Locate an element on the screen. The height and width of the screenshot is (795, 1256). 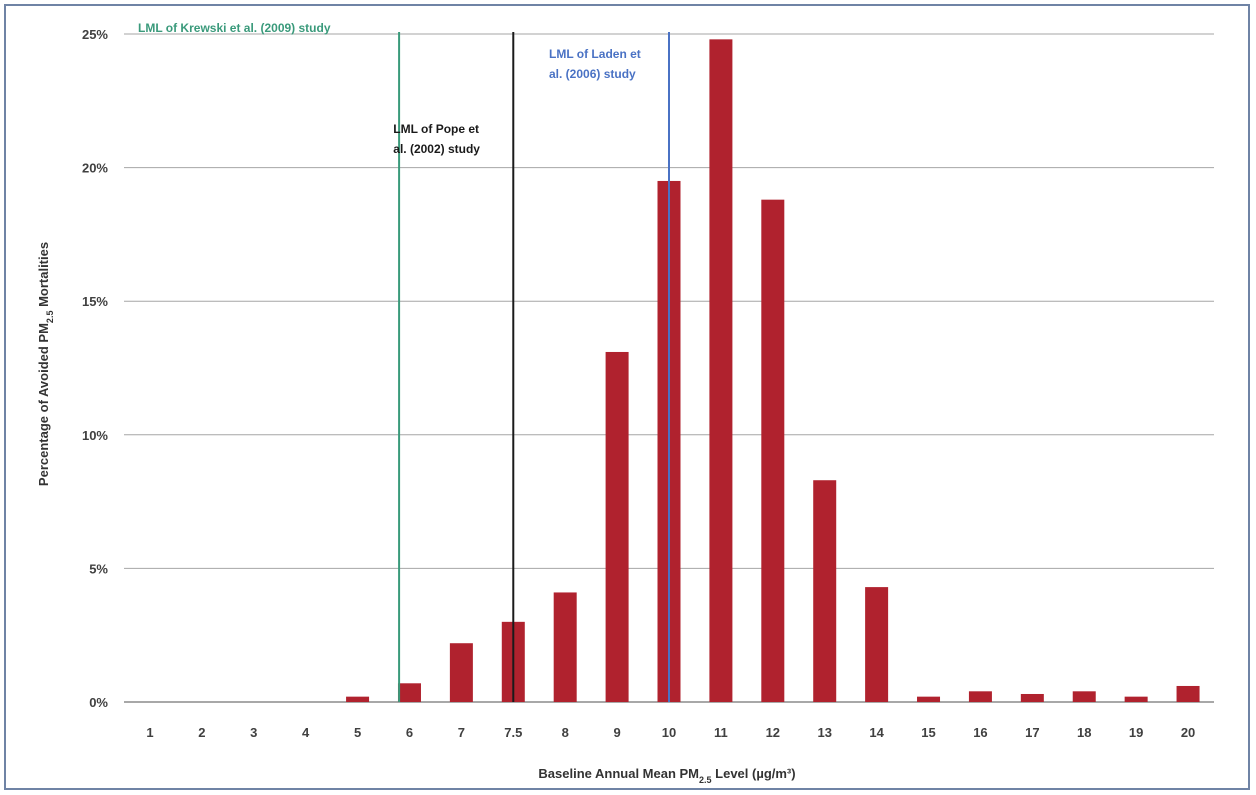
x-tick-label: 1 is located at coordinates (149, 732).